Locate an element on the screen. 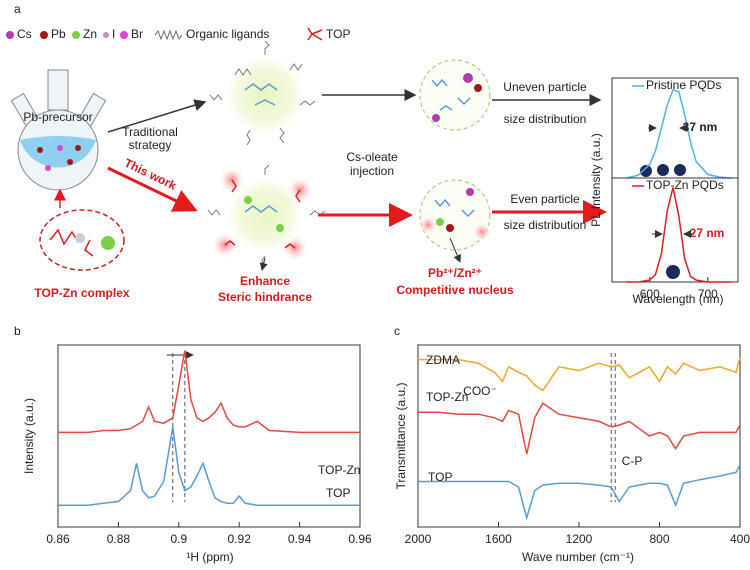  note: Enhance is located at coordinates (265, 281).